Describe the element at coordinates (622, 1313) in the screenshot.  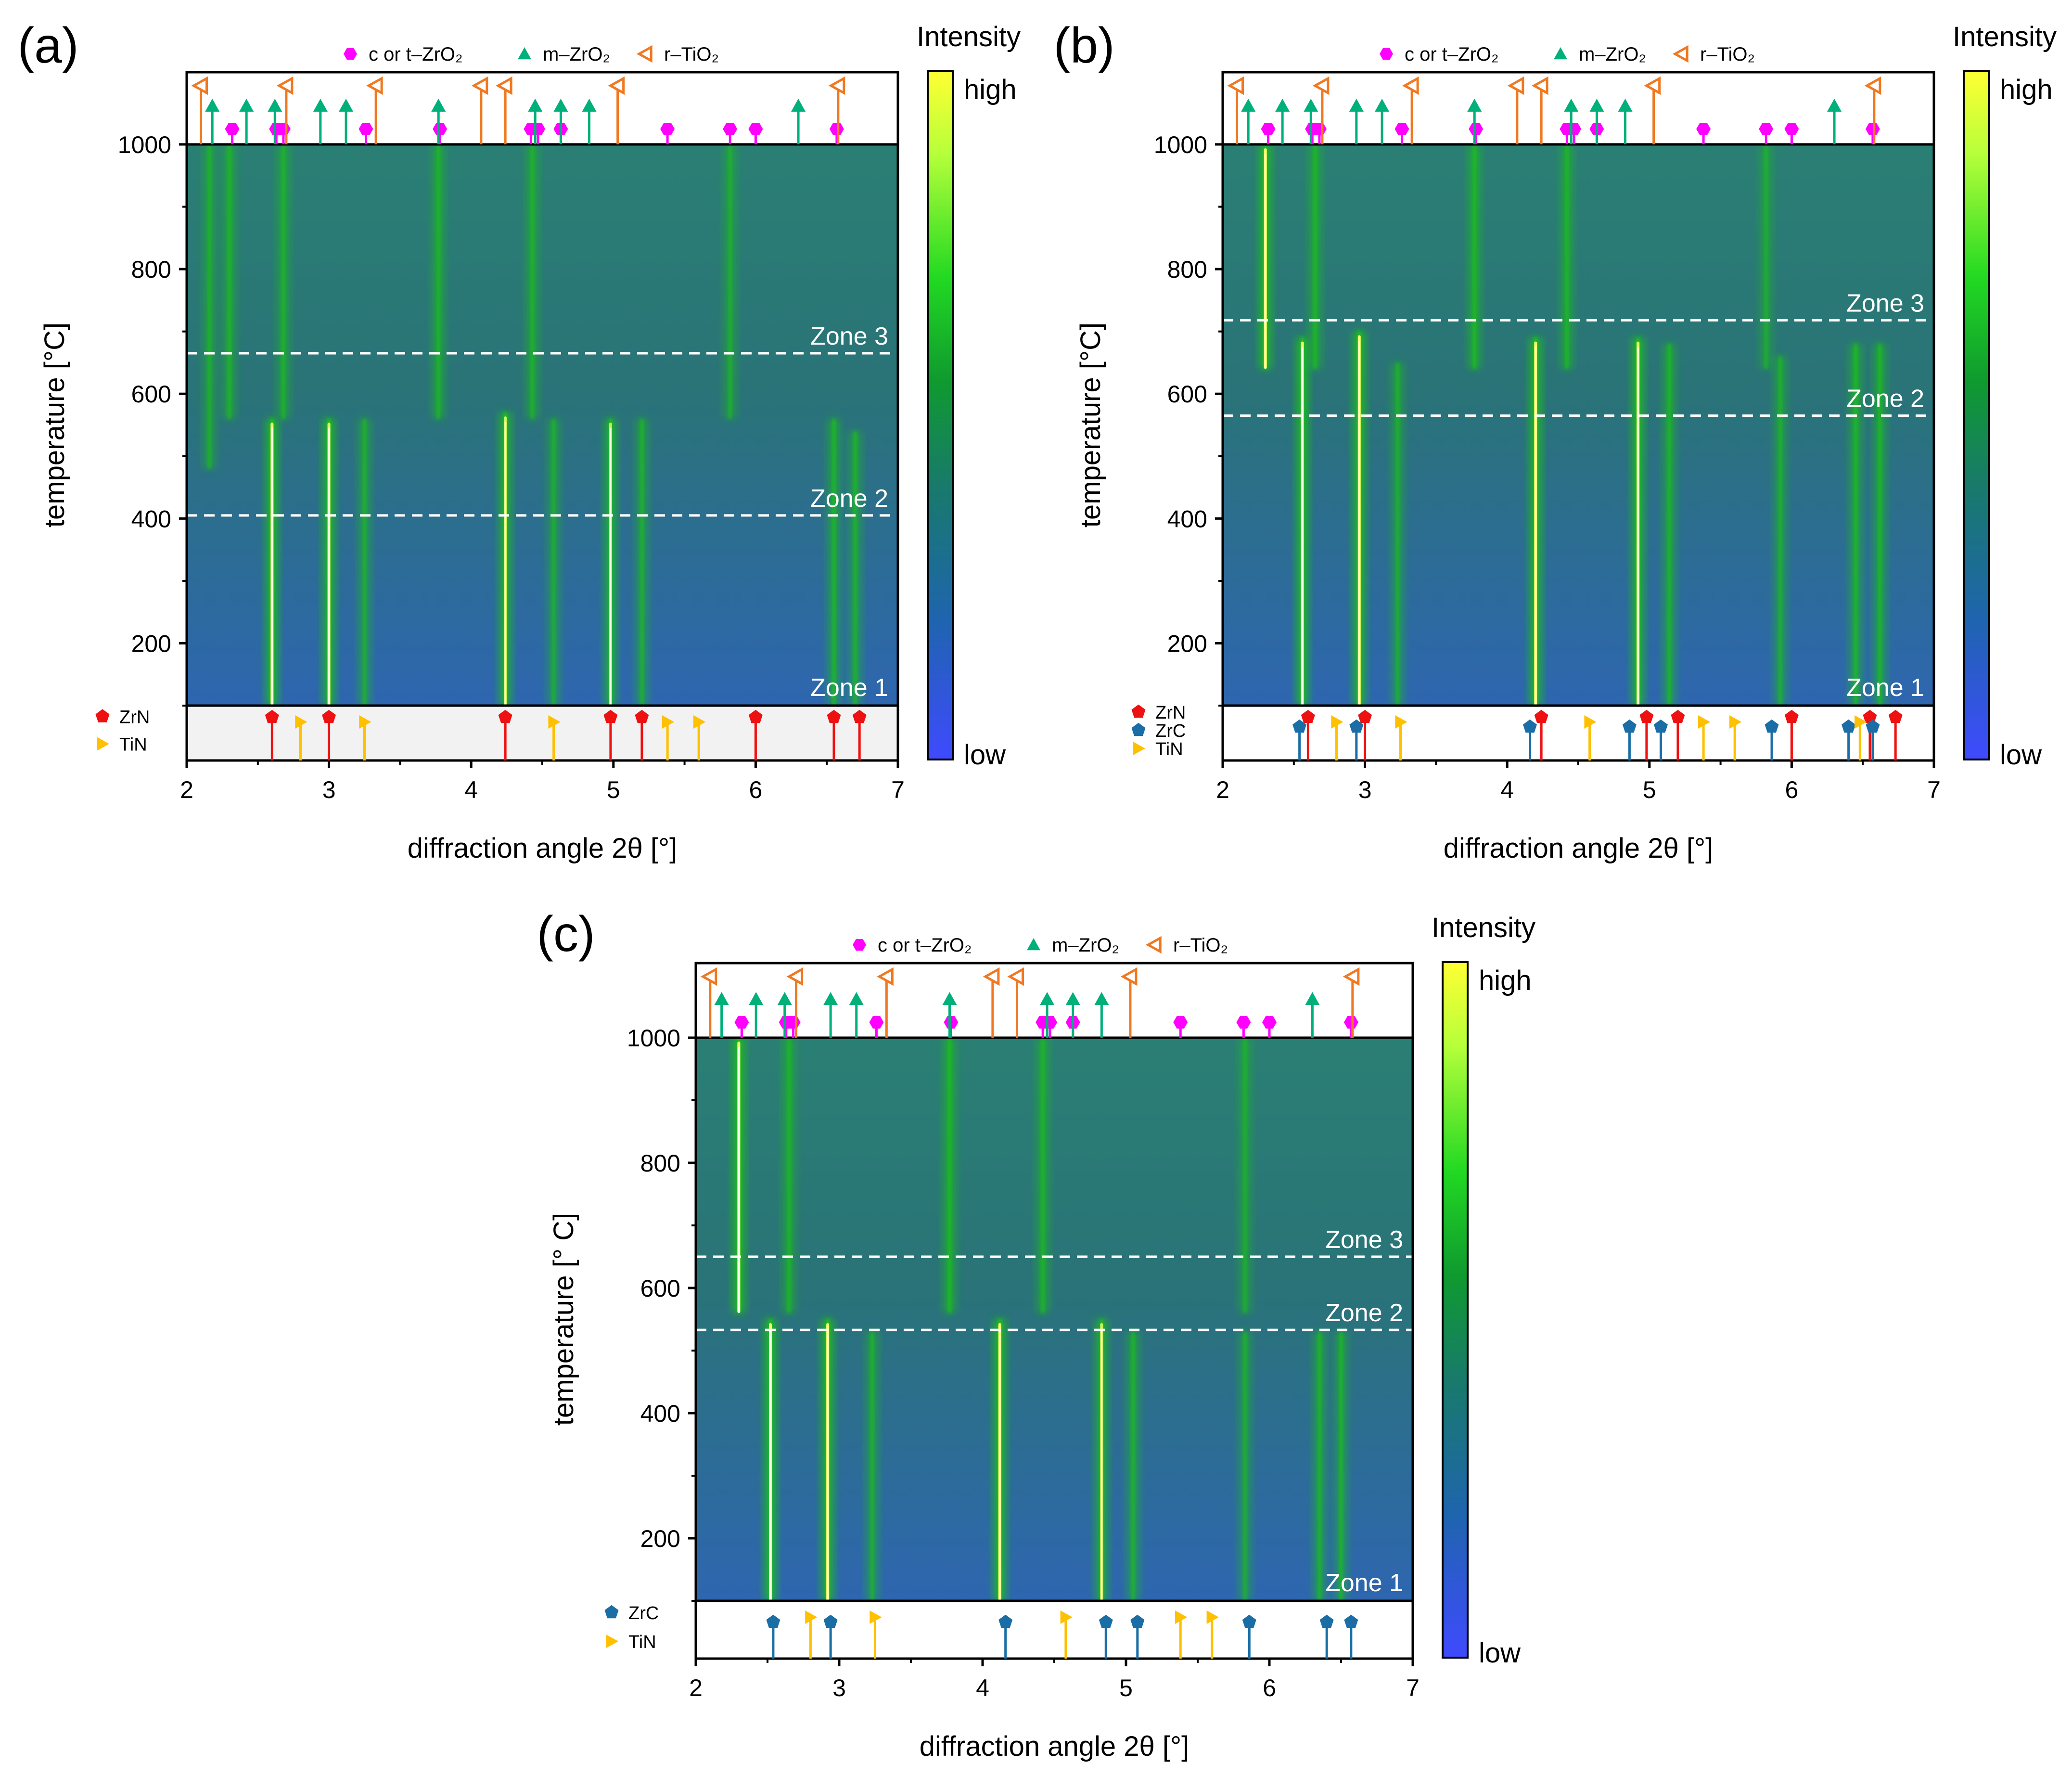
I see `y-axis: 200 400 600 800 1000 temperature [° C]` at that location.